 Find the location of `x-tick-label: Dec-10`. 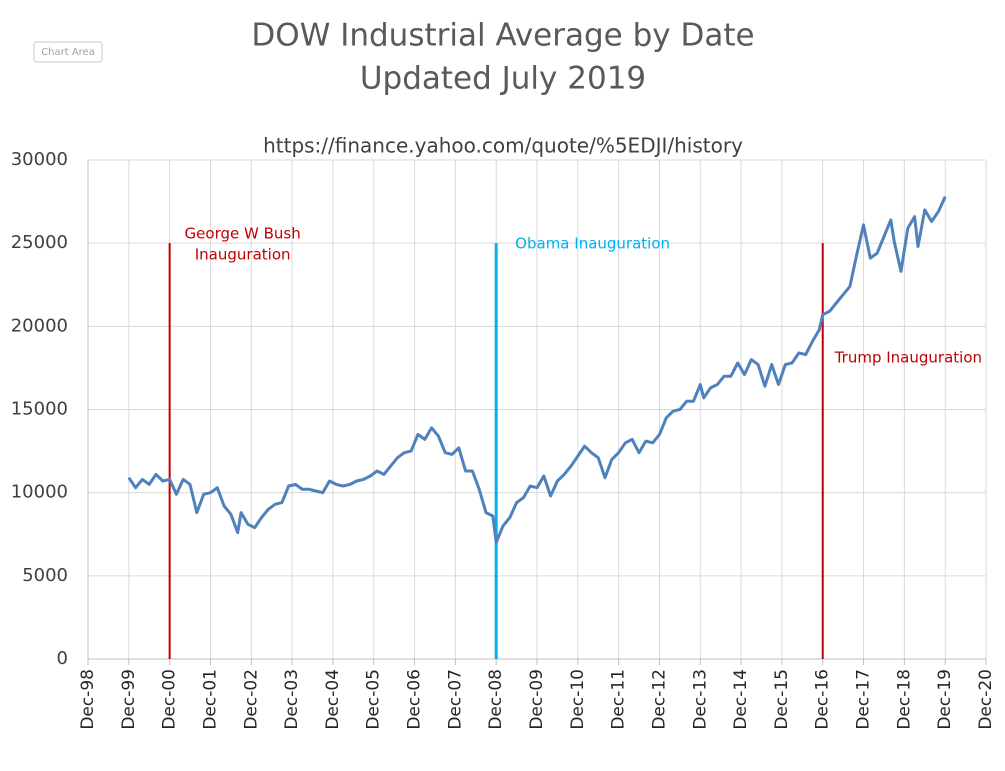

x-tick-label: Dec-10 is located at coordinates (578, 699).